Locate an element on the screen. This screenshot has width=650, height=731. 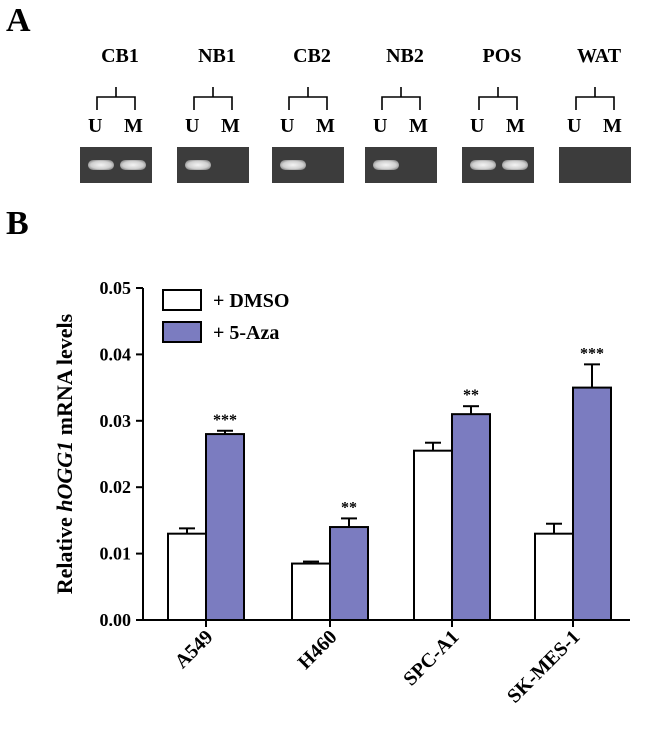
gel-sample-label: CB2 is located at coordinates (312, 56).